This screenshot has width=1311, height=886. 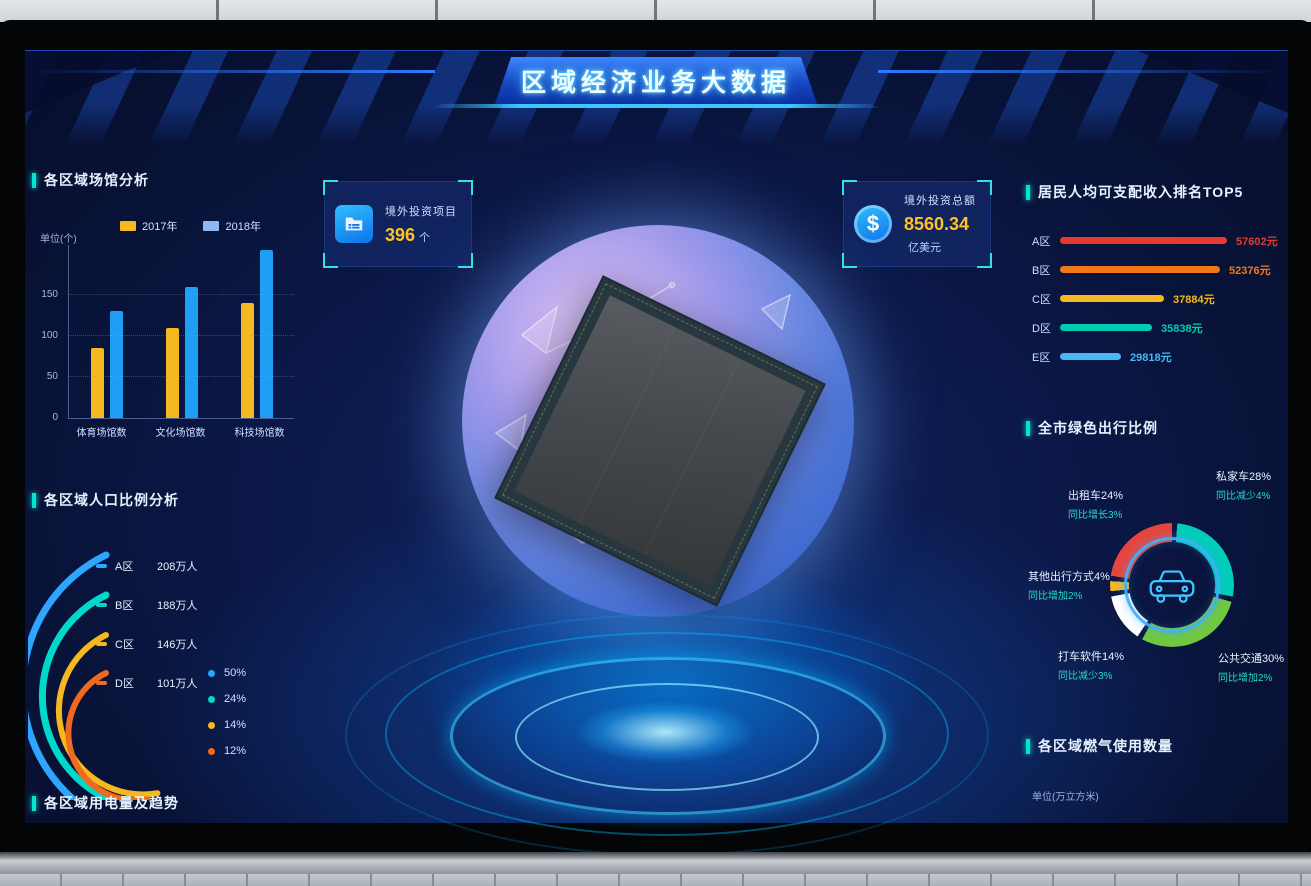 I want to click on travel-label-text: 公共交通30%, so click(x=1251, y=659).